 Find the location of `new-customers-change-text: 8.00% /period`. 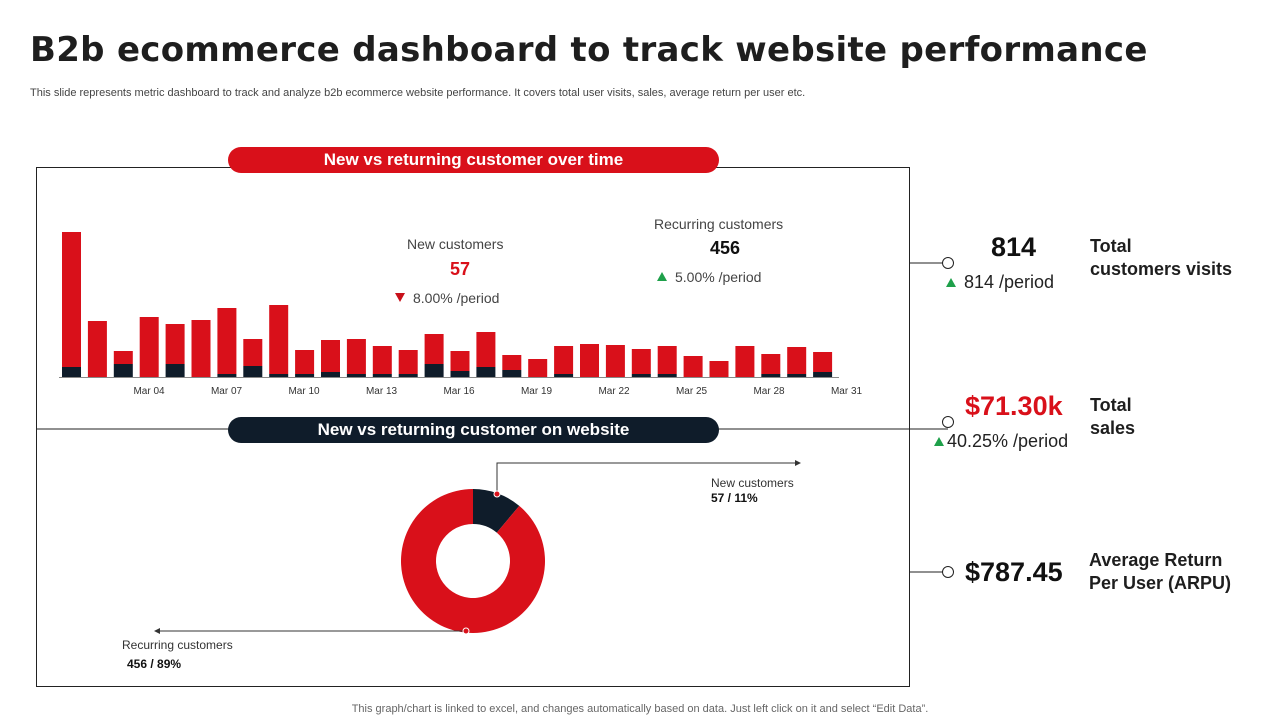

new-customers-change-text: 8.00% /period is located at coordinates (456, 298).